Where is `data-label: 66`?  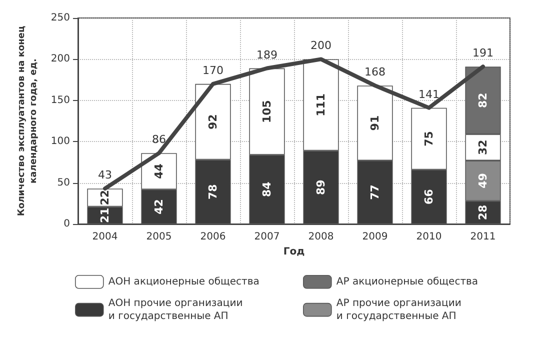 data-label: 66 is located at coordinates (429, 196).